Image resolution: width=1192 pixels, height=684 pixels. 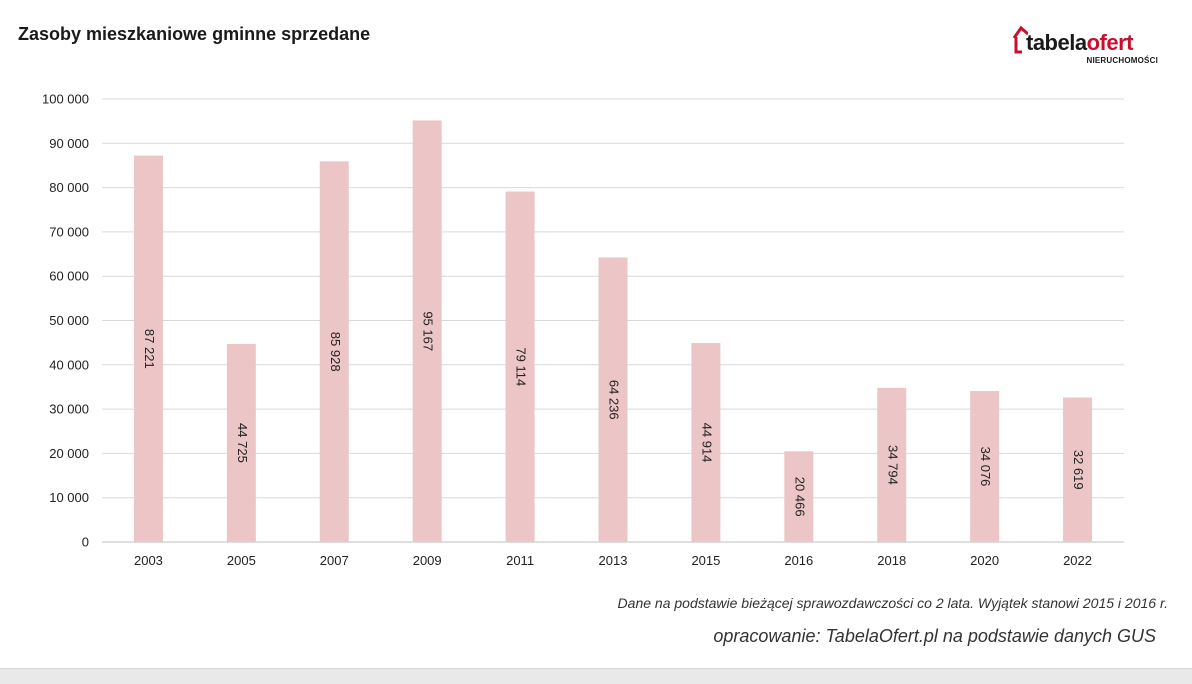 I want to click on bar-2015, so click(x=706, y=442).